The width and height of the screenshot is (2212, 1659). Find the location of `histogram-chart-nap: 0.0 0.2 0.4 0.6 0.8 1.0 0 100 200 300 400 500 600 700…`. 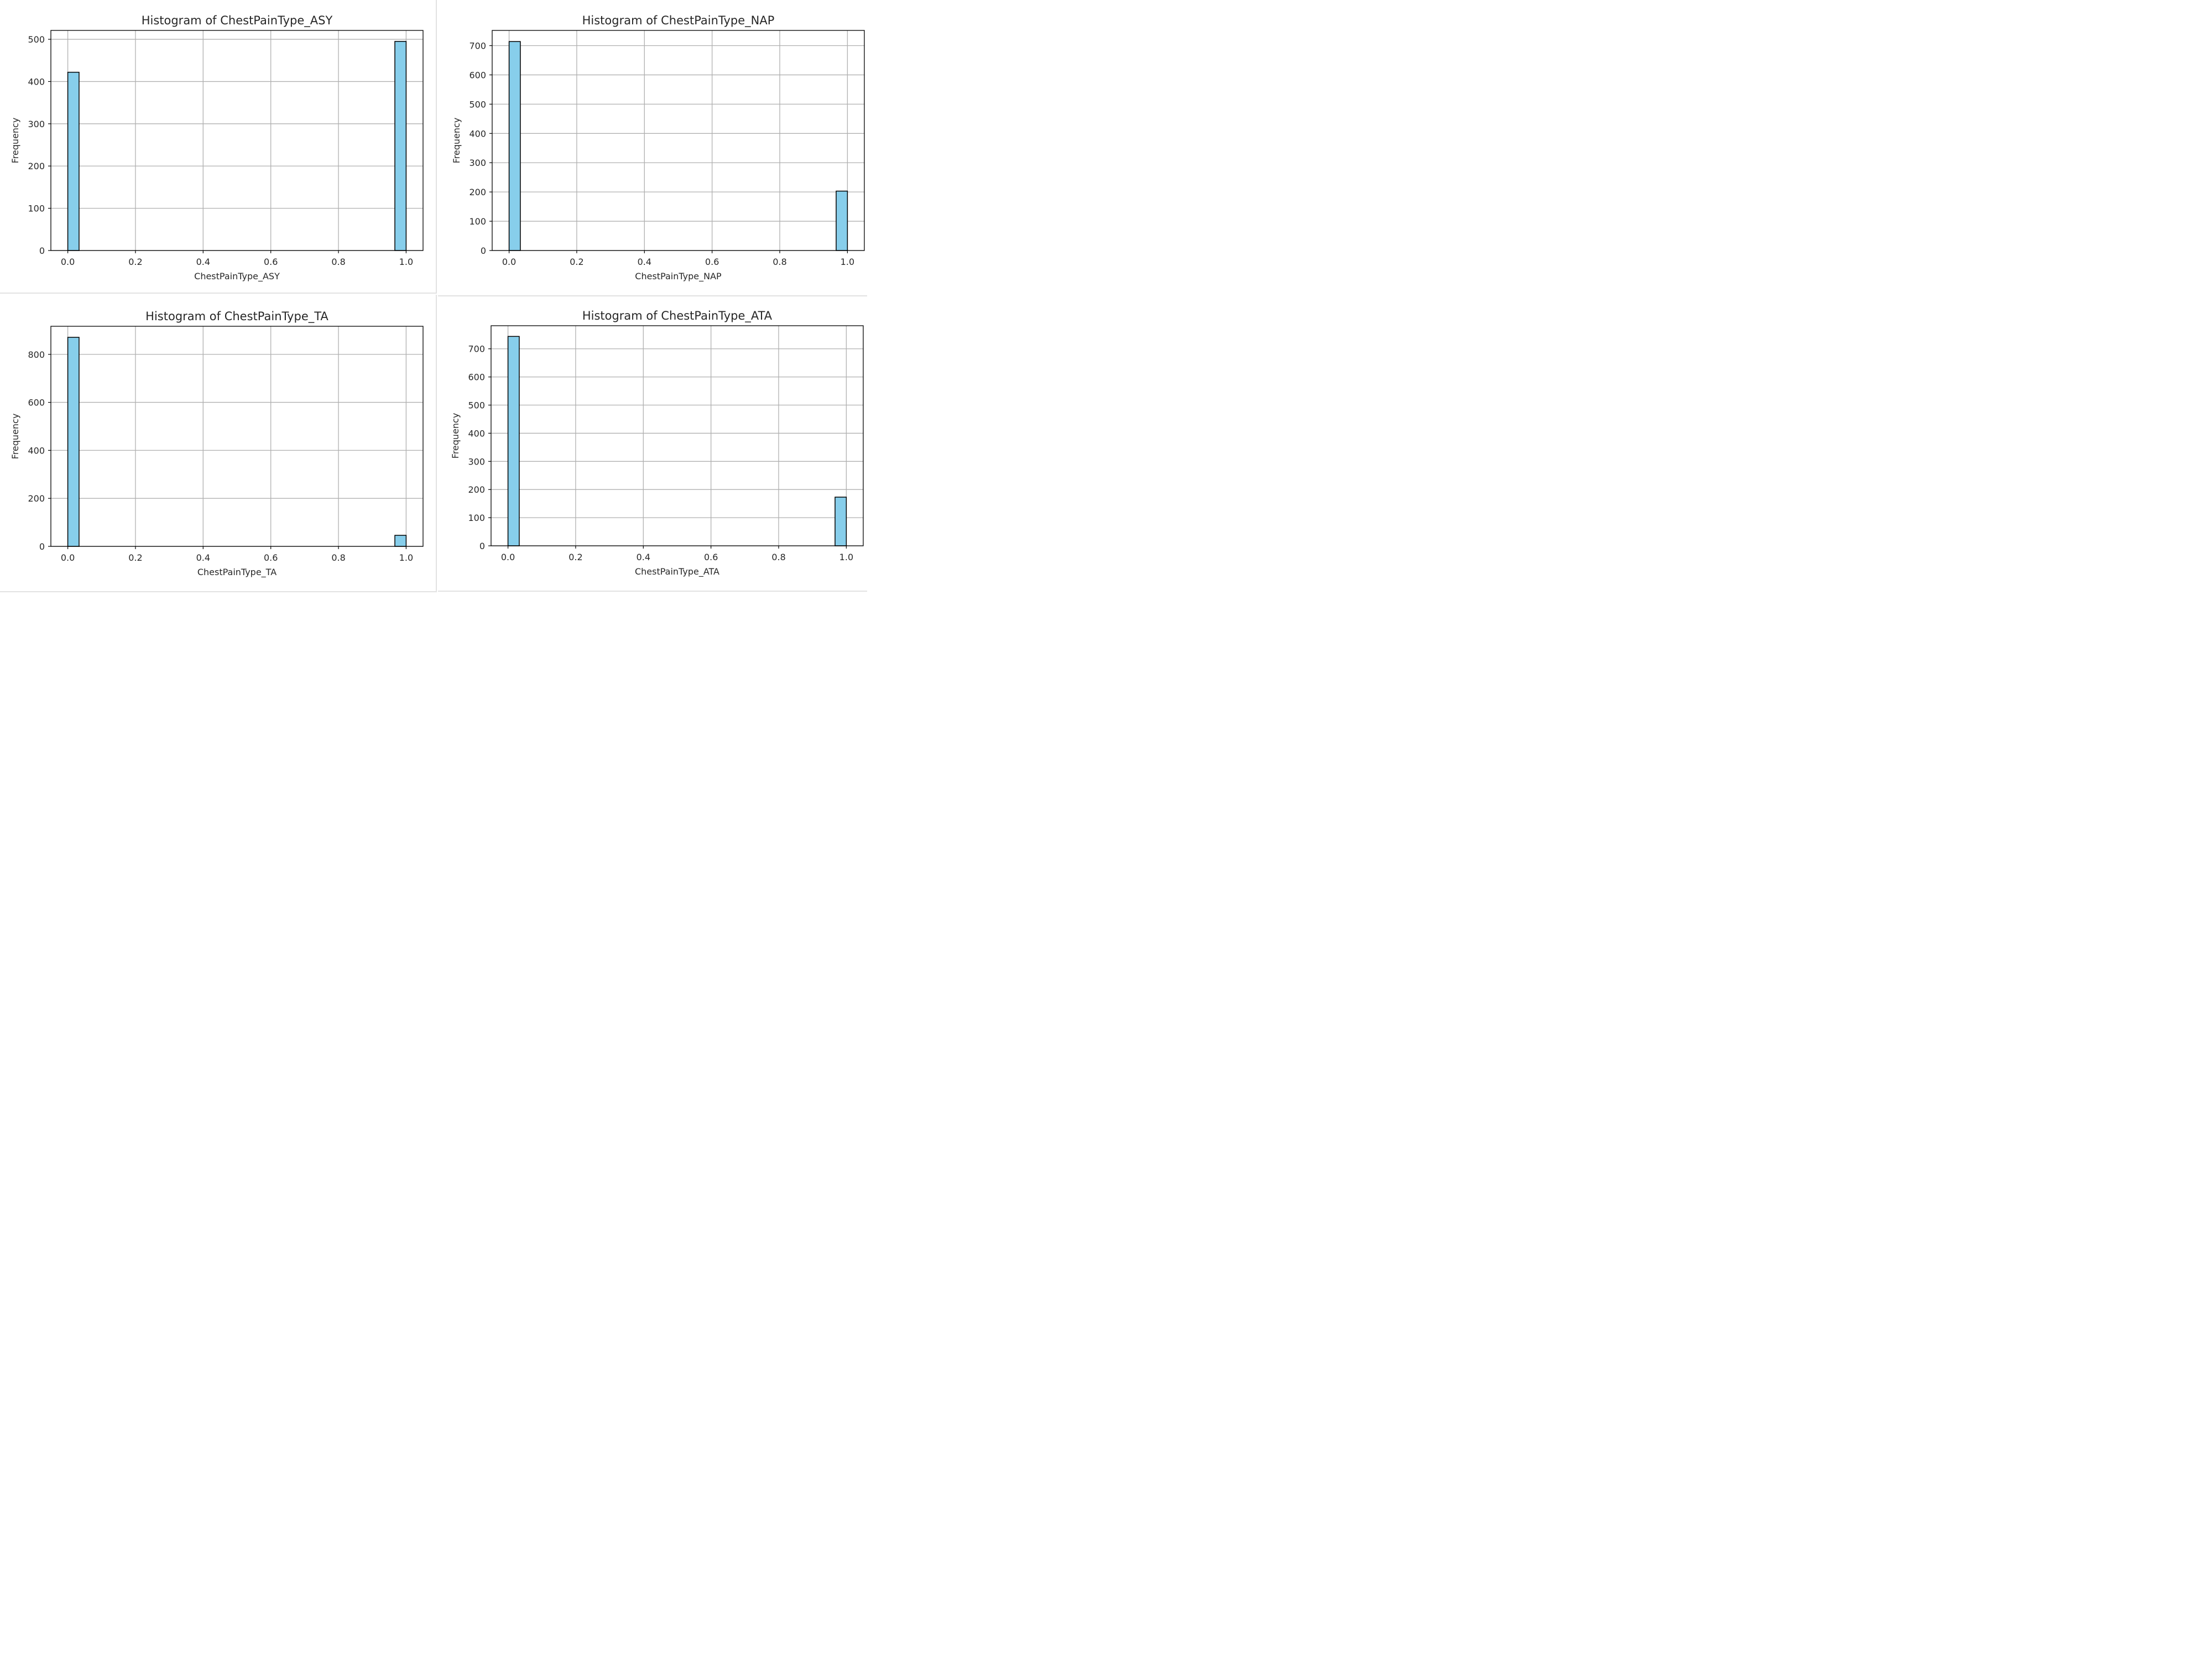

histogram-chart-nap: 0.0 0.2 0.4 0.6 0.8 1.0 0 100 200 300 400 500 600 700… is located at coordinates (658, 148).